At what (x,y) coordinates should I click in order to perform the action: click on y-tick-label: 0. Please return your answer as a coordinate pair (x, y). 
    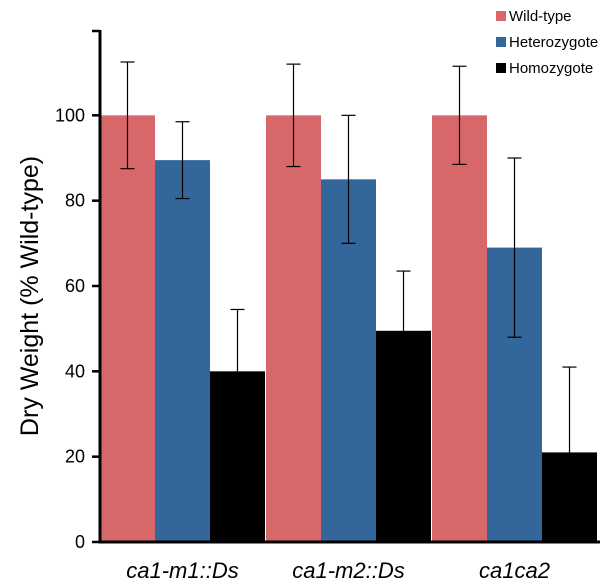
    Looking at the image, I should click on (80, 542).